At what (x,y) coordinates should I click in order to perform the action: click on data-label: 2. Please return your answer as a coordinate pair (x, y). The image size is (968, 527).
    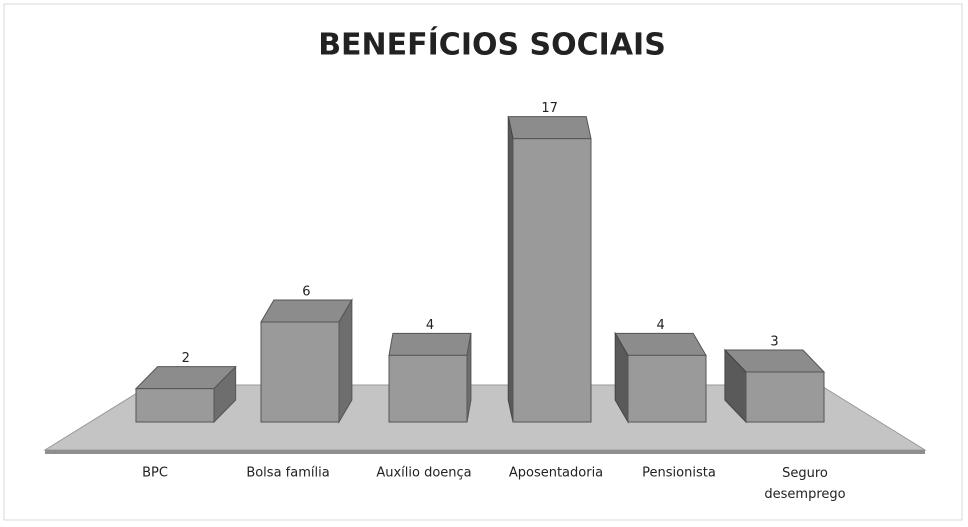
    Looking at the image, I should click on (186, 358).